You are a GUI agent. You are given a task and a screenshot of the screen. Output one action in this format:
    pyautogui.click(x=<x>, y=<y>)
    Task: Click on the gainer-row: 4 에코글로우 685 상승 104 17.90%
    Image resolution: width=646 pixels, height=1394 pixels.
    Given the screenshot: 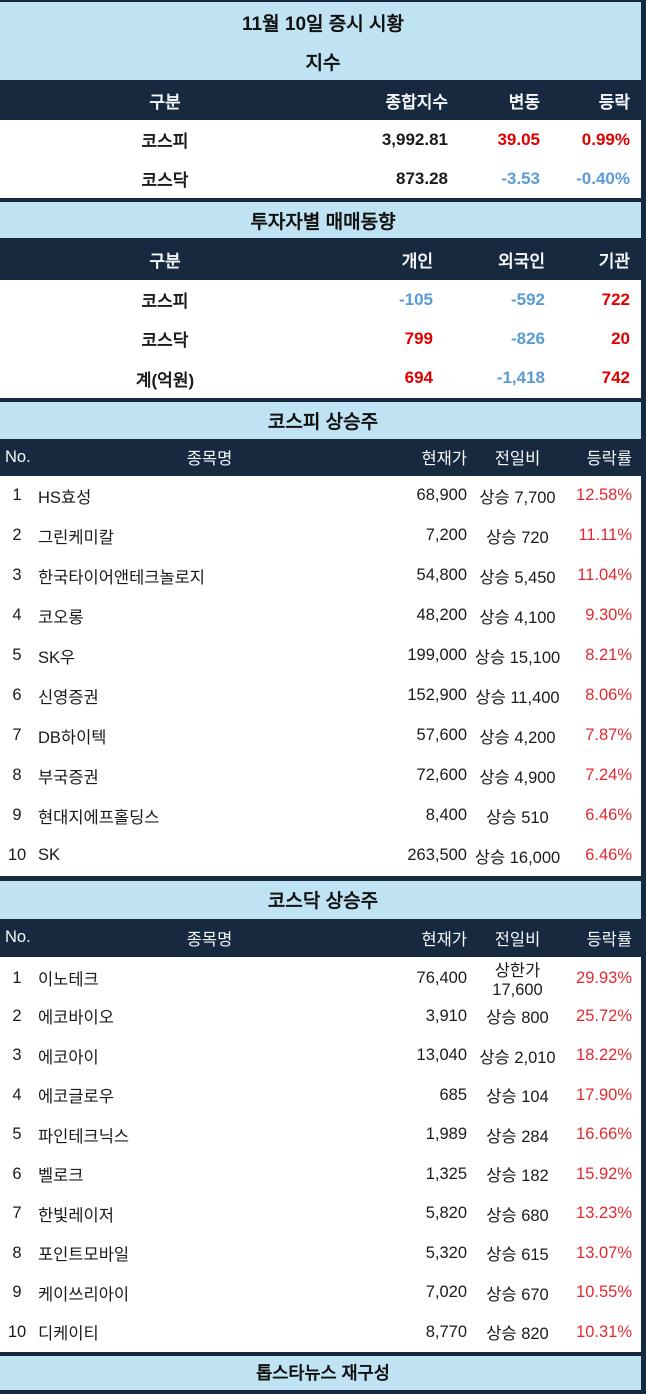 What is the action you would take?
    pyautogui.click(x=323, y=1095)
    